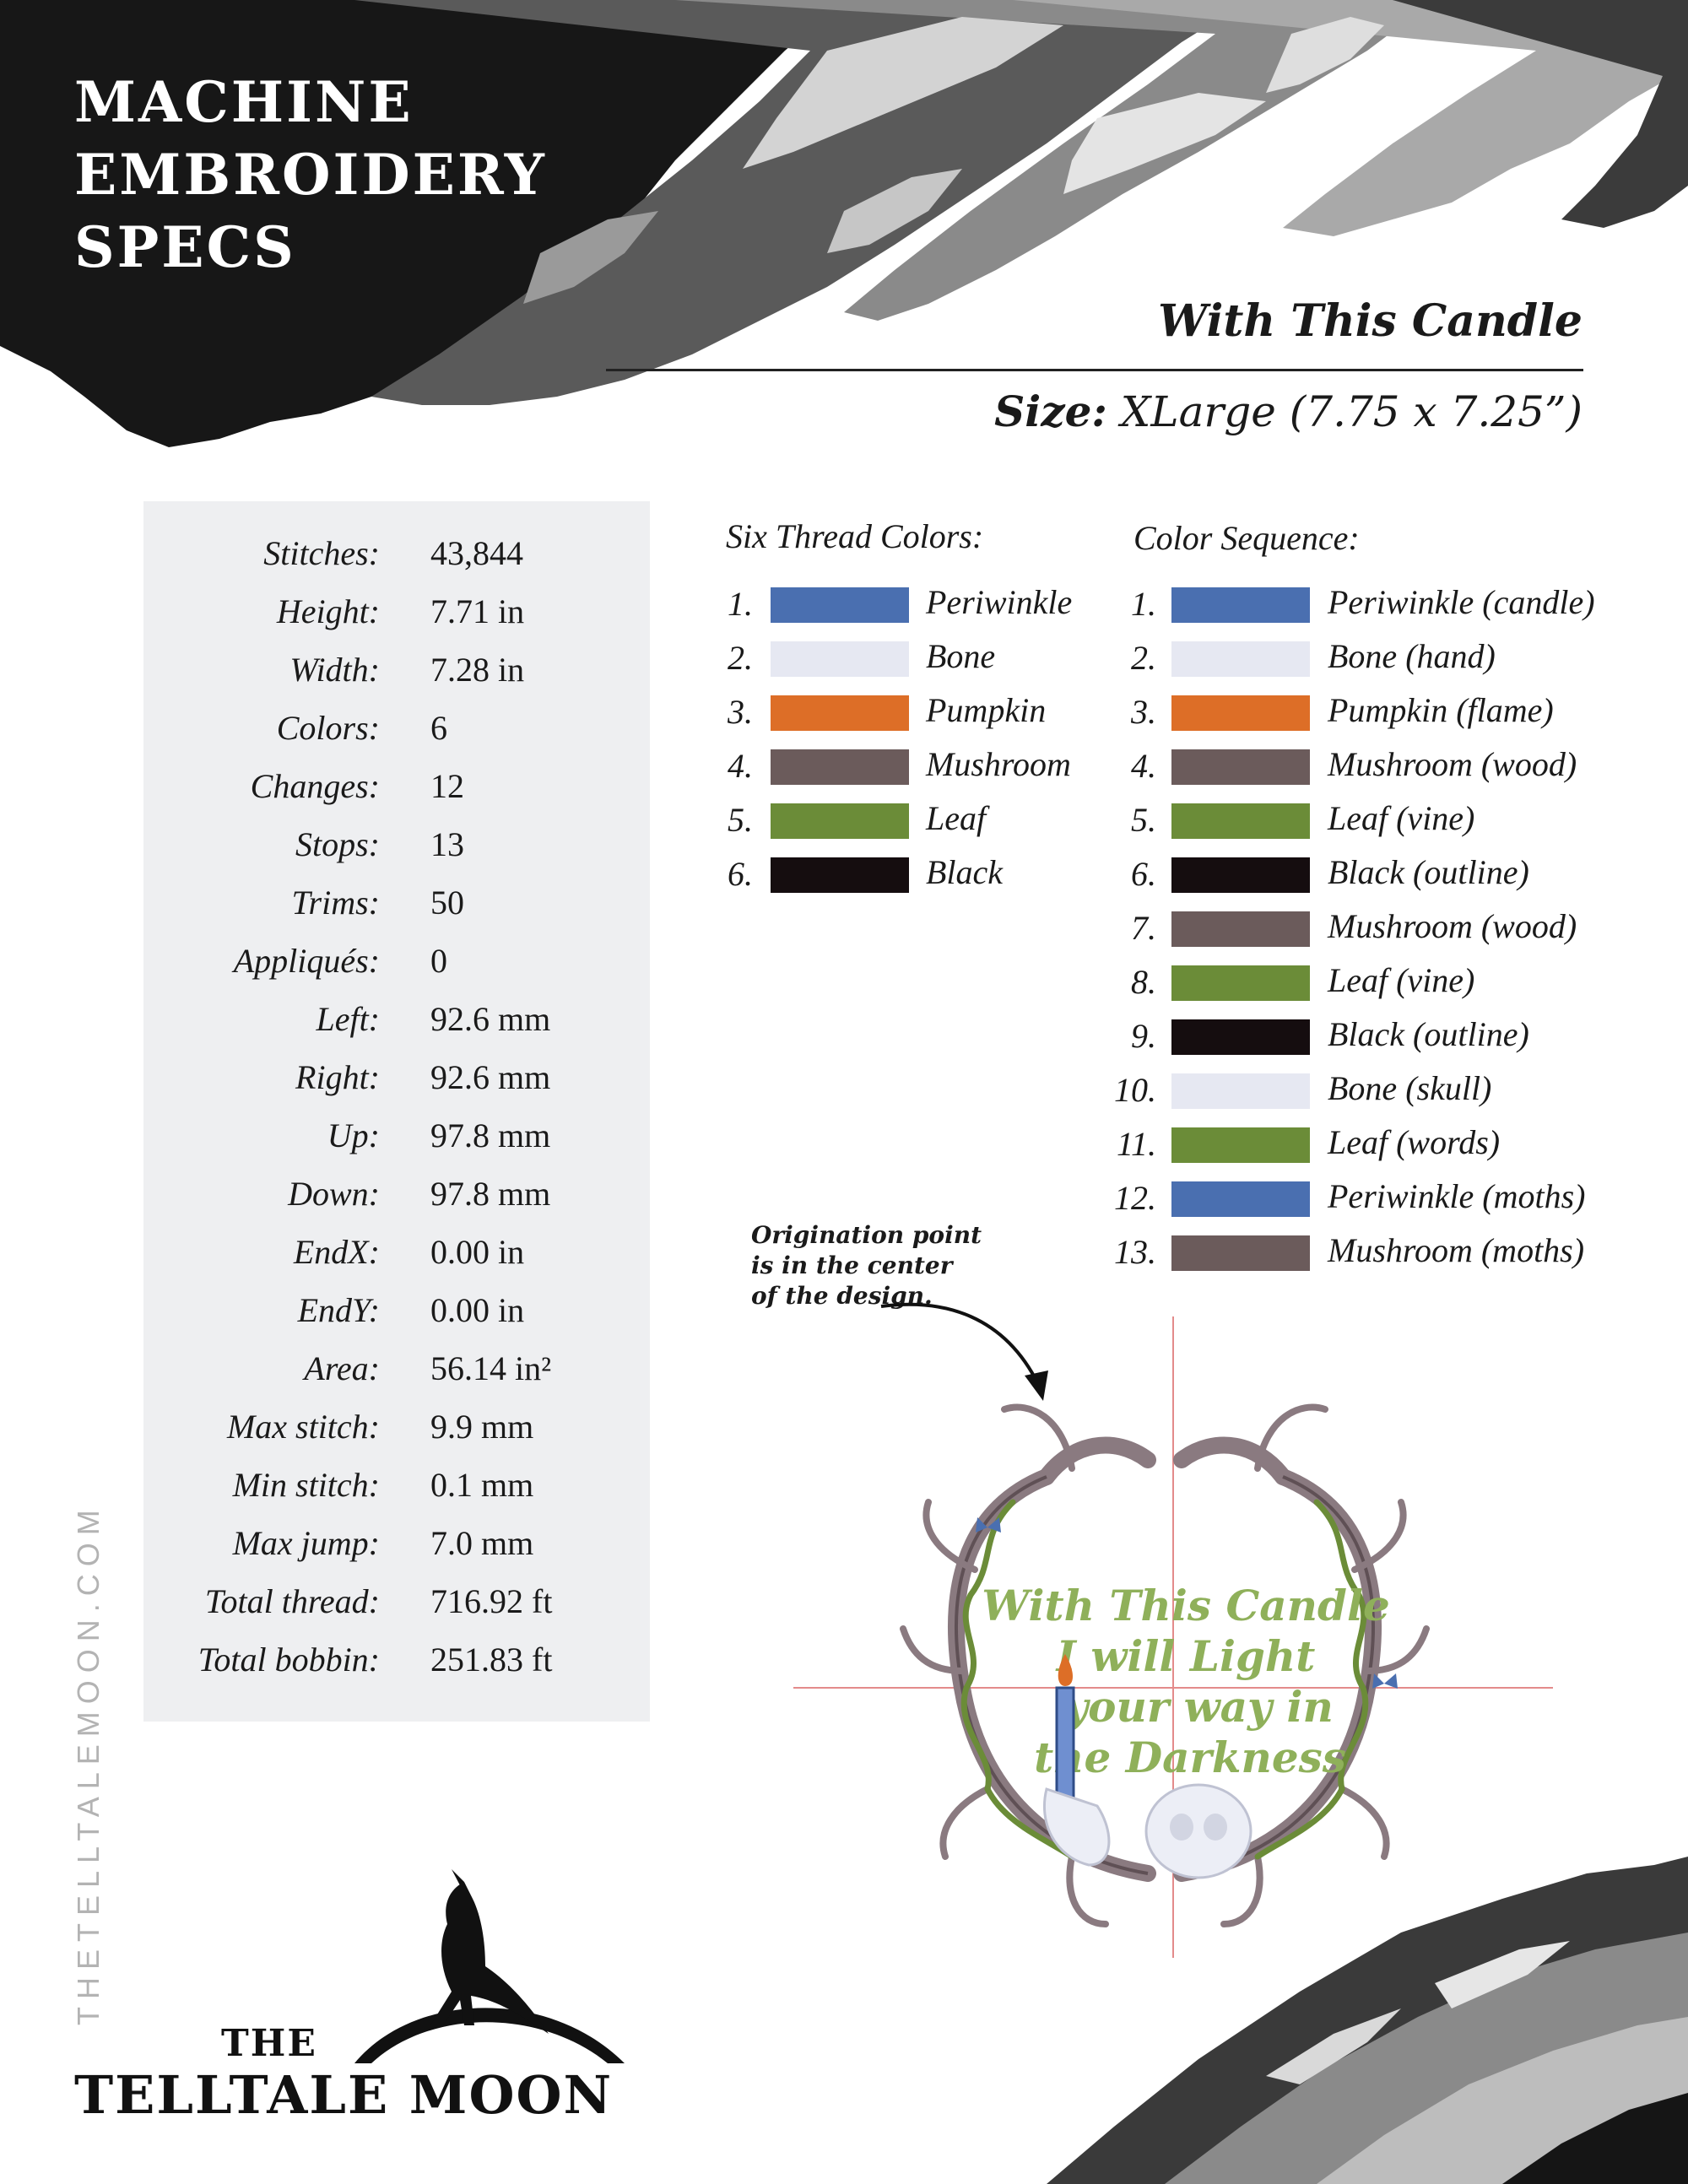 This screenshot has width=1688, height=2184. What do you see at coordinates (310, 175) in the screenshot?
I see `title-line-2: EMBROIDERY` at bounding box center [310, 175].